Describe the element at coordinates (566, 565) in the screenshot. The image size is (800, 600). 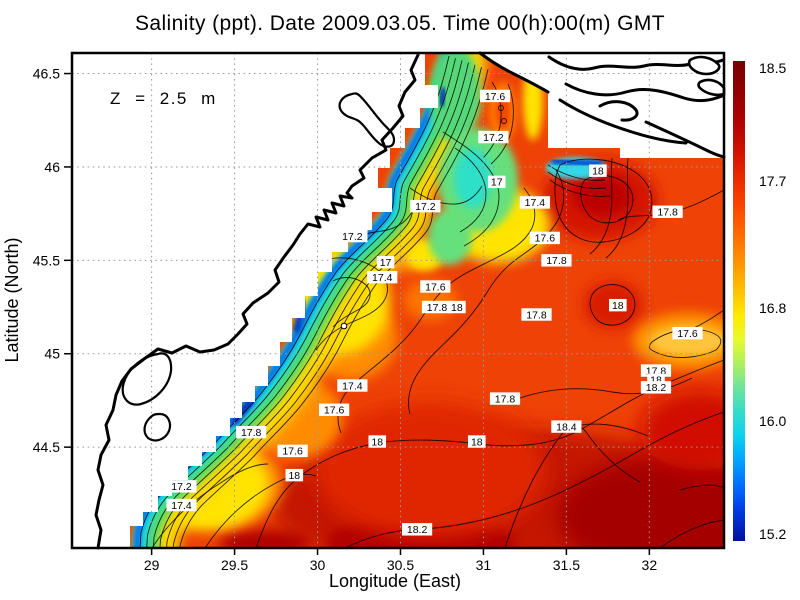
I see `x-tick-label: 31.5` at that location.